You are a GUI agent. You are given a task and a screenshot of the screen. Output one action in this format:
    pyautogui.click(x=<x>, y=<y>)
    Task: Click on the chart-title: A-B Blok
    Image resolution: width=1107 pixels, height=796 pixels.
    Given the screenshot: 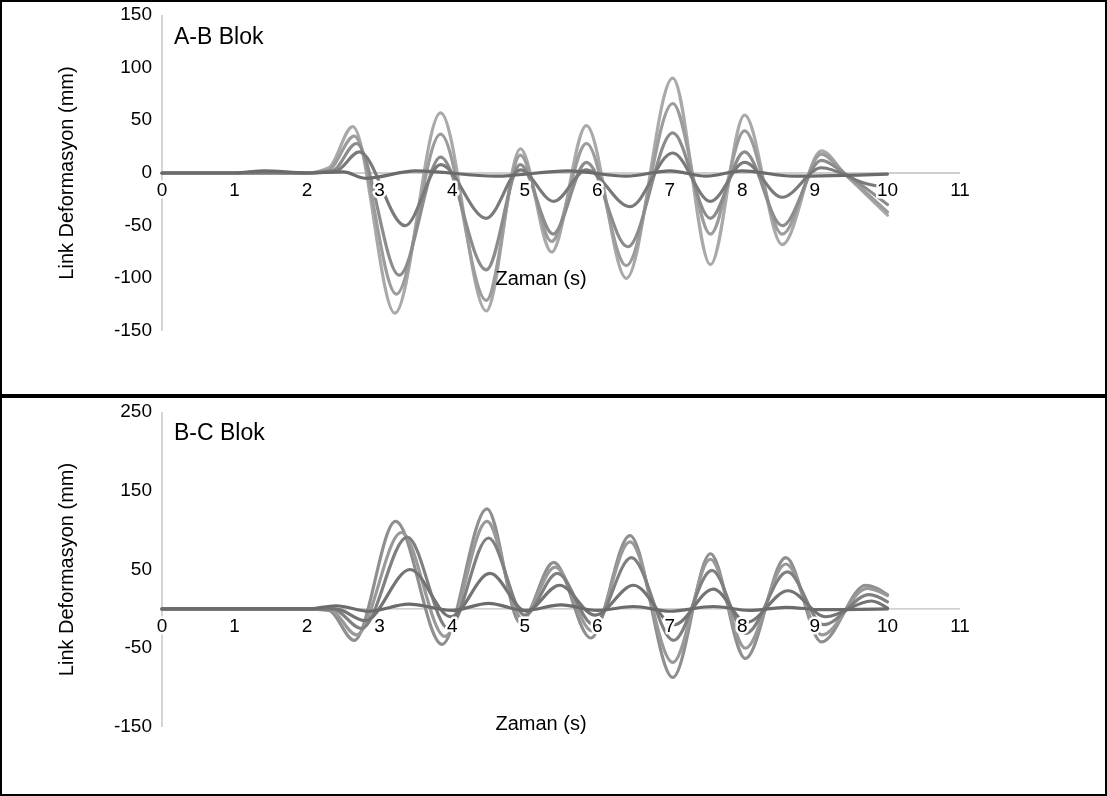 What is the action you would take?
    pyautogui.click(x=219, y=36)
    